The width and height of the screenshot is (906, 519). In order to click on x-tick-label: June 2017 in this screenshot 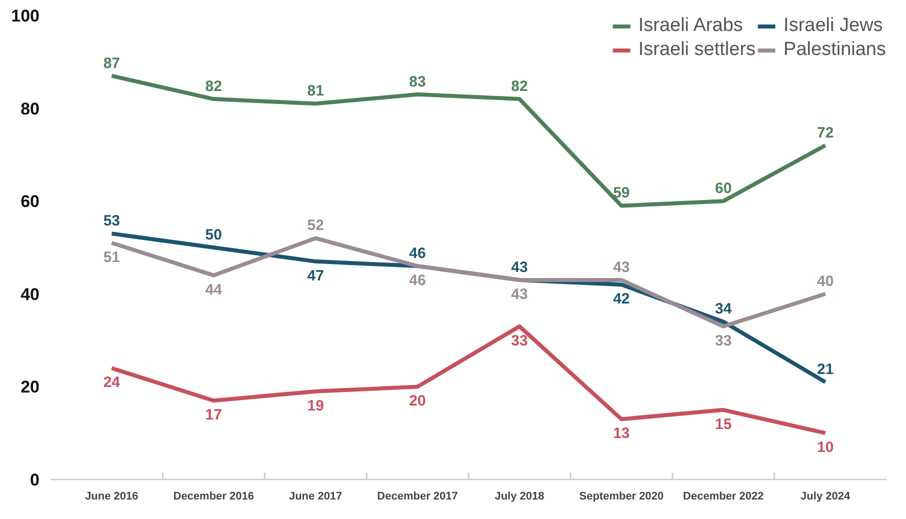, I will do `click(315, 496)`.